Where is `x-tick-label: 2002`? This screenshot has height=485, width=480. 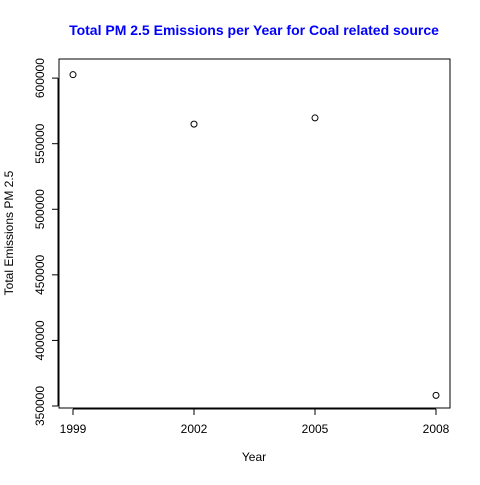 x-tick-label: 2002 is located at coordinates (194, 429).